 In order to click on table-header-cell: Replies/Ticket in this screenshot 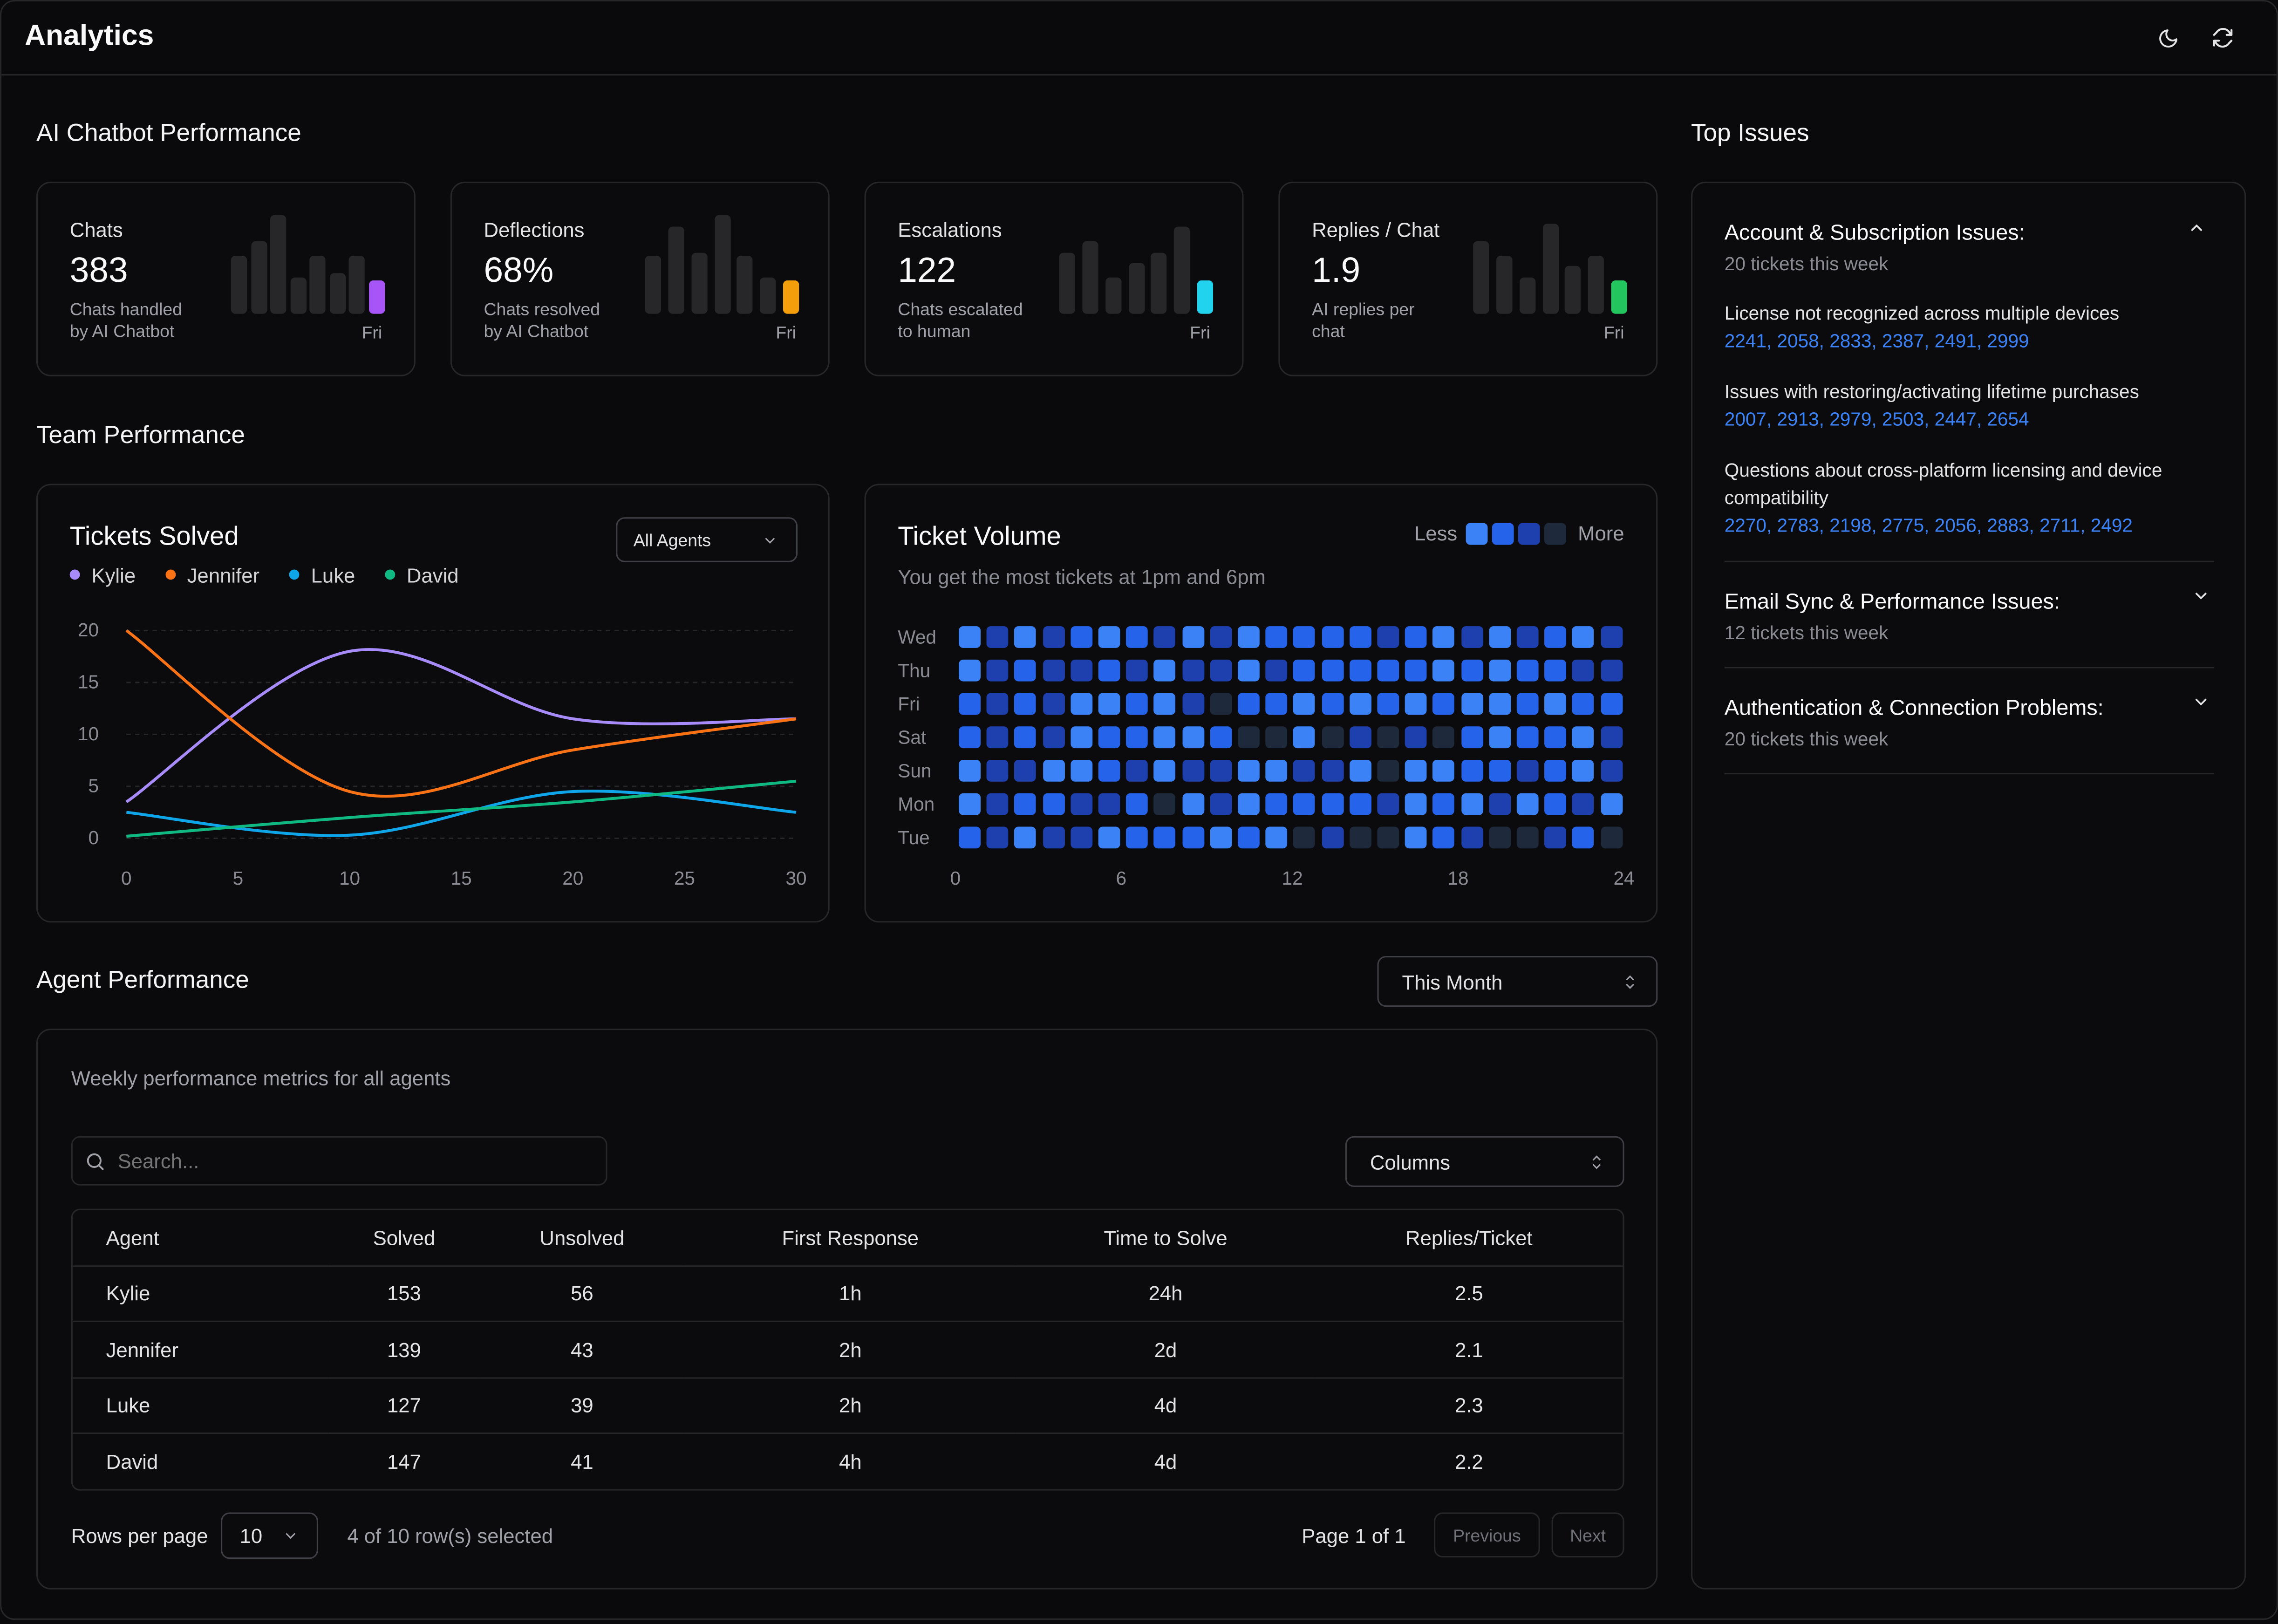, I will do `click(1469, 1238)`.